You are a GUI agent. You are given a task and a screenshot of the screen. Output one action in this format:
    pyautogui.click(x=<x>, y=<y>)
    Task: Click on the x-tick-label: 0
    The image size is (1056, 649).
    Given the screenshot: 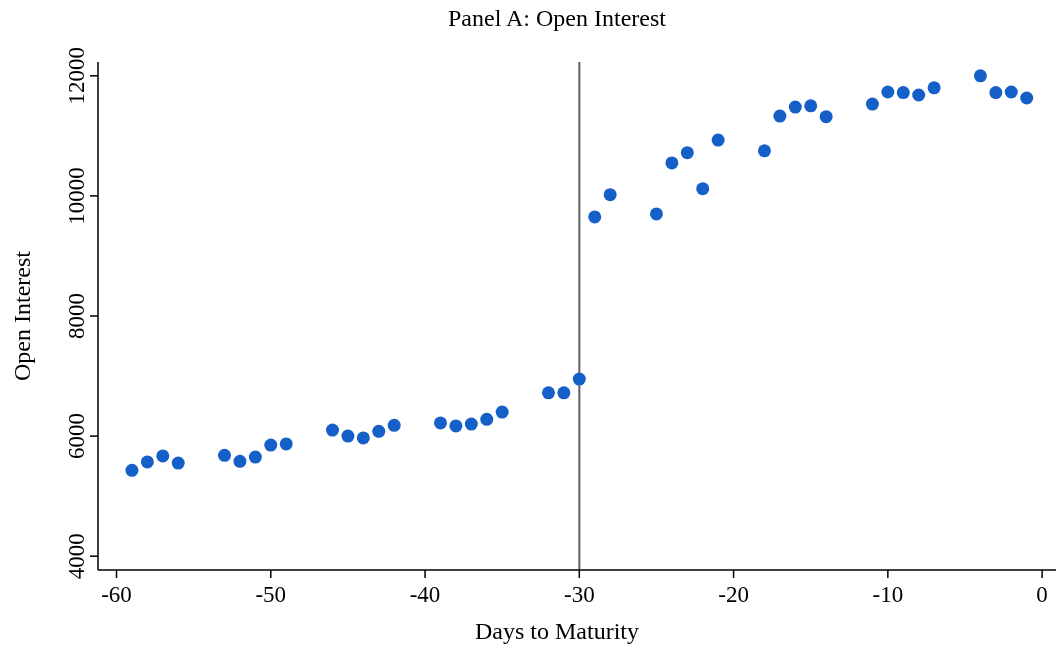 What is the action you would take?
    pyautogui.click(x=1042, y=594)
    